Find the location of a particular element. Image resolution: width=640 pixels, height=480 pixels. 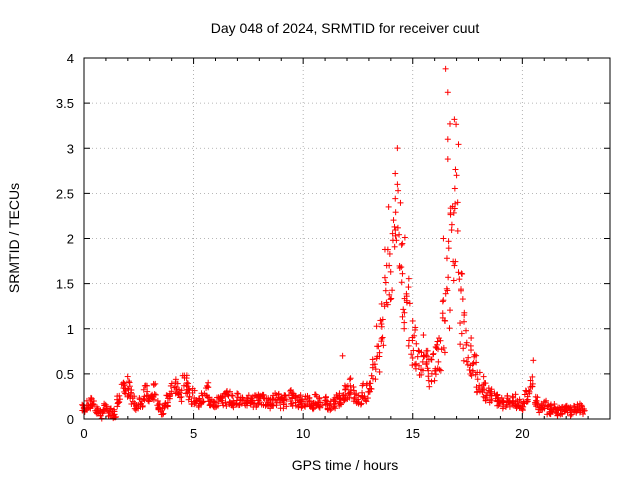

x-tick-label: 10 is located at coordinates (303, 433).